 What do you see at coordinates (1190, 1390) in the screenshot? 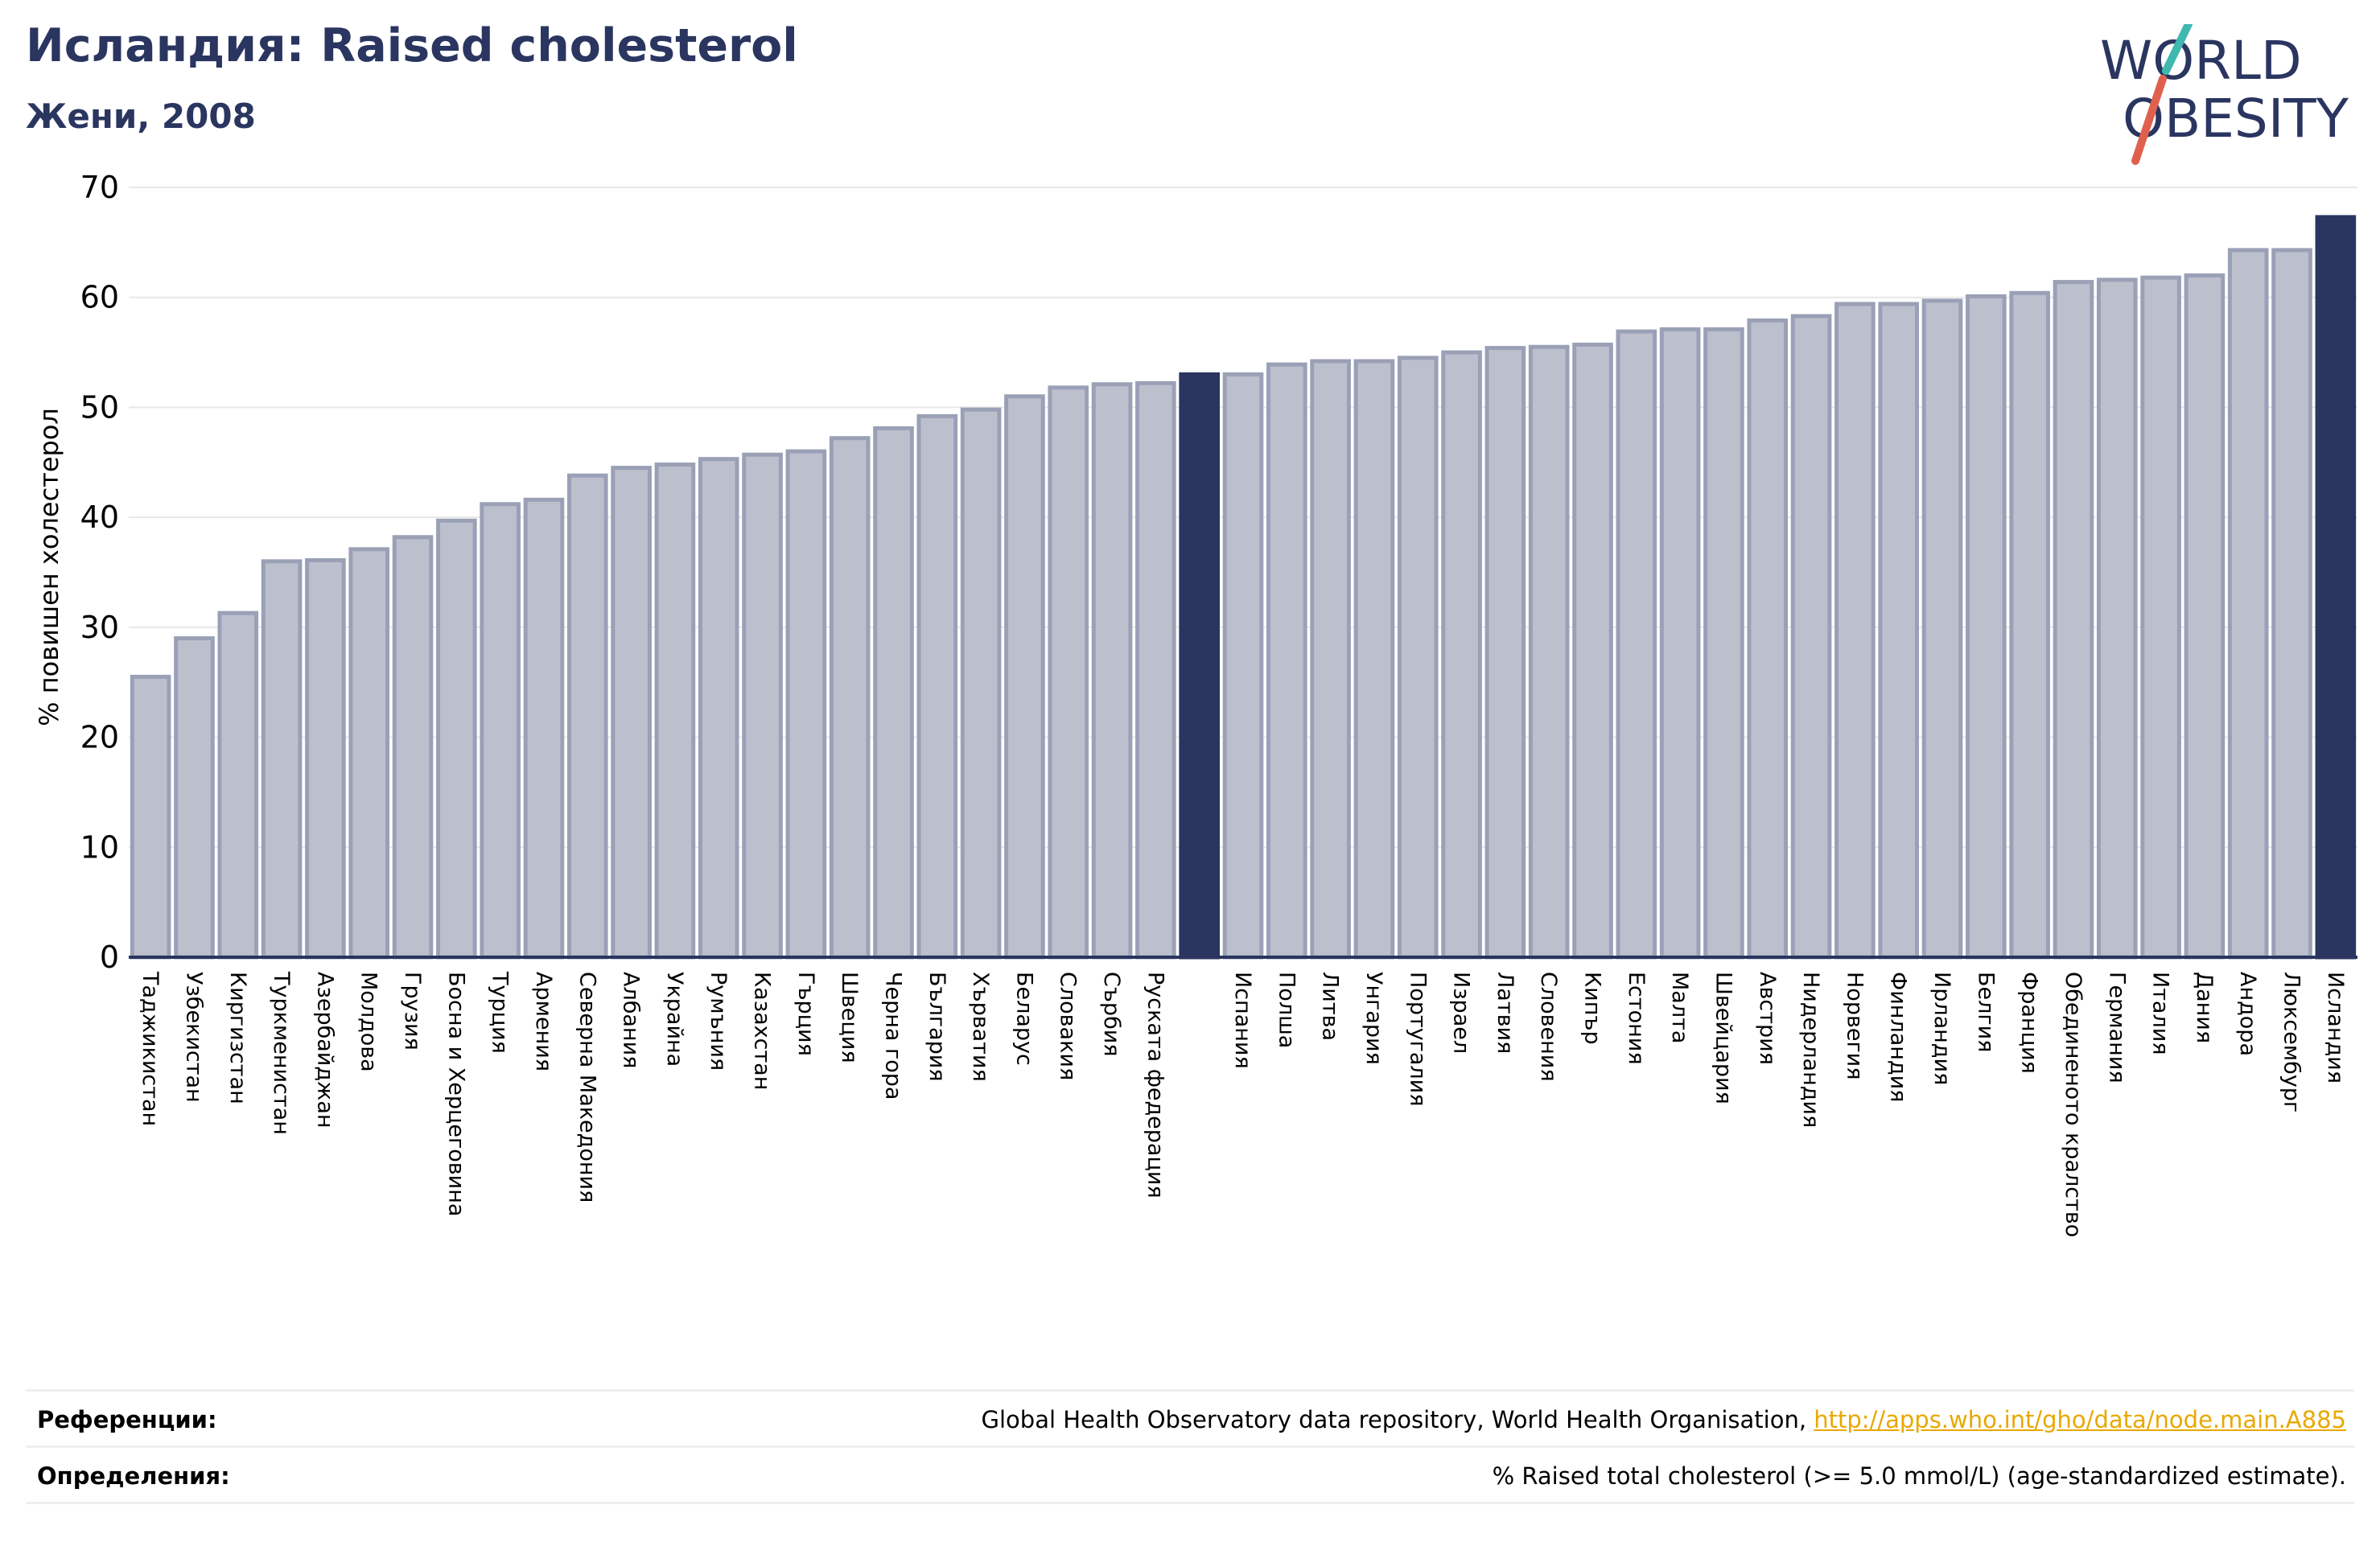
I see `footer-divider-top` at bounding box center [1190, 1390].